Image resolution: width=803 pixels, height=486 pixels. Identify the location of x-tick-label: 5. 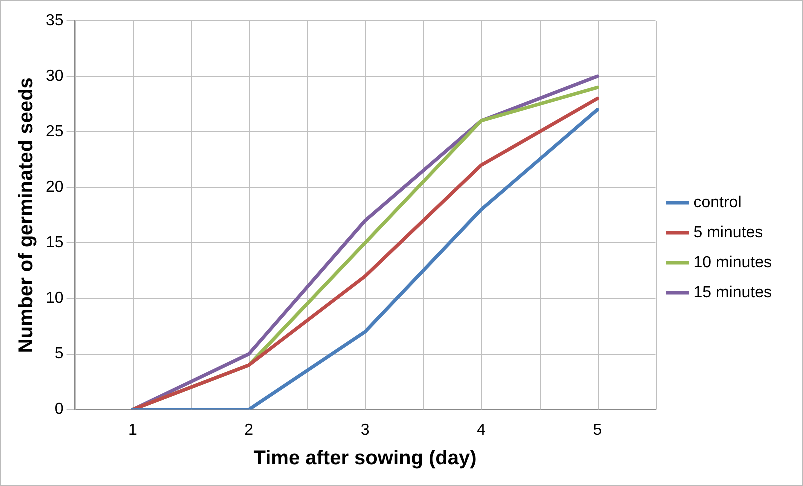
(597, 430).